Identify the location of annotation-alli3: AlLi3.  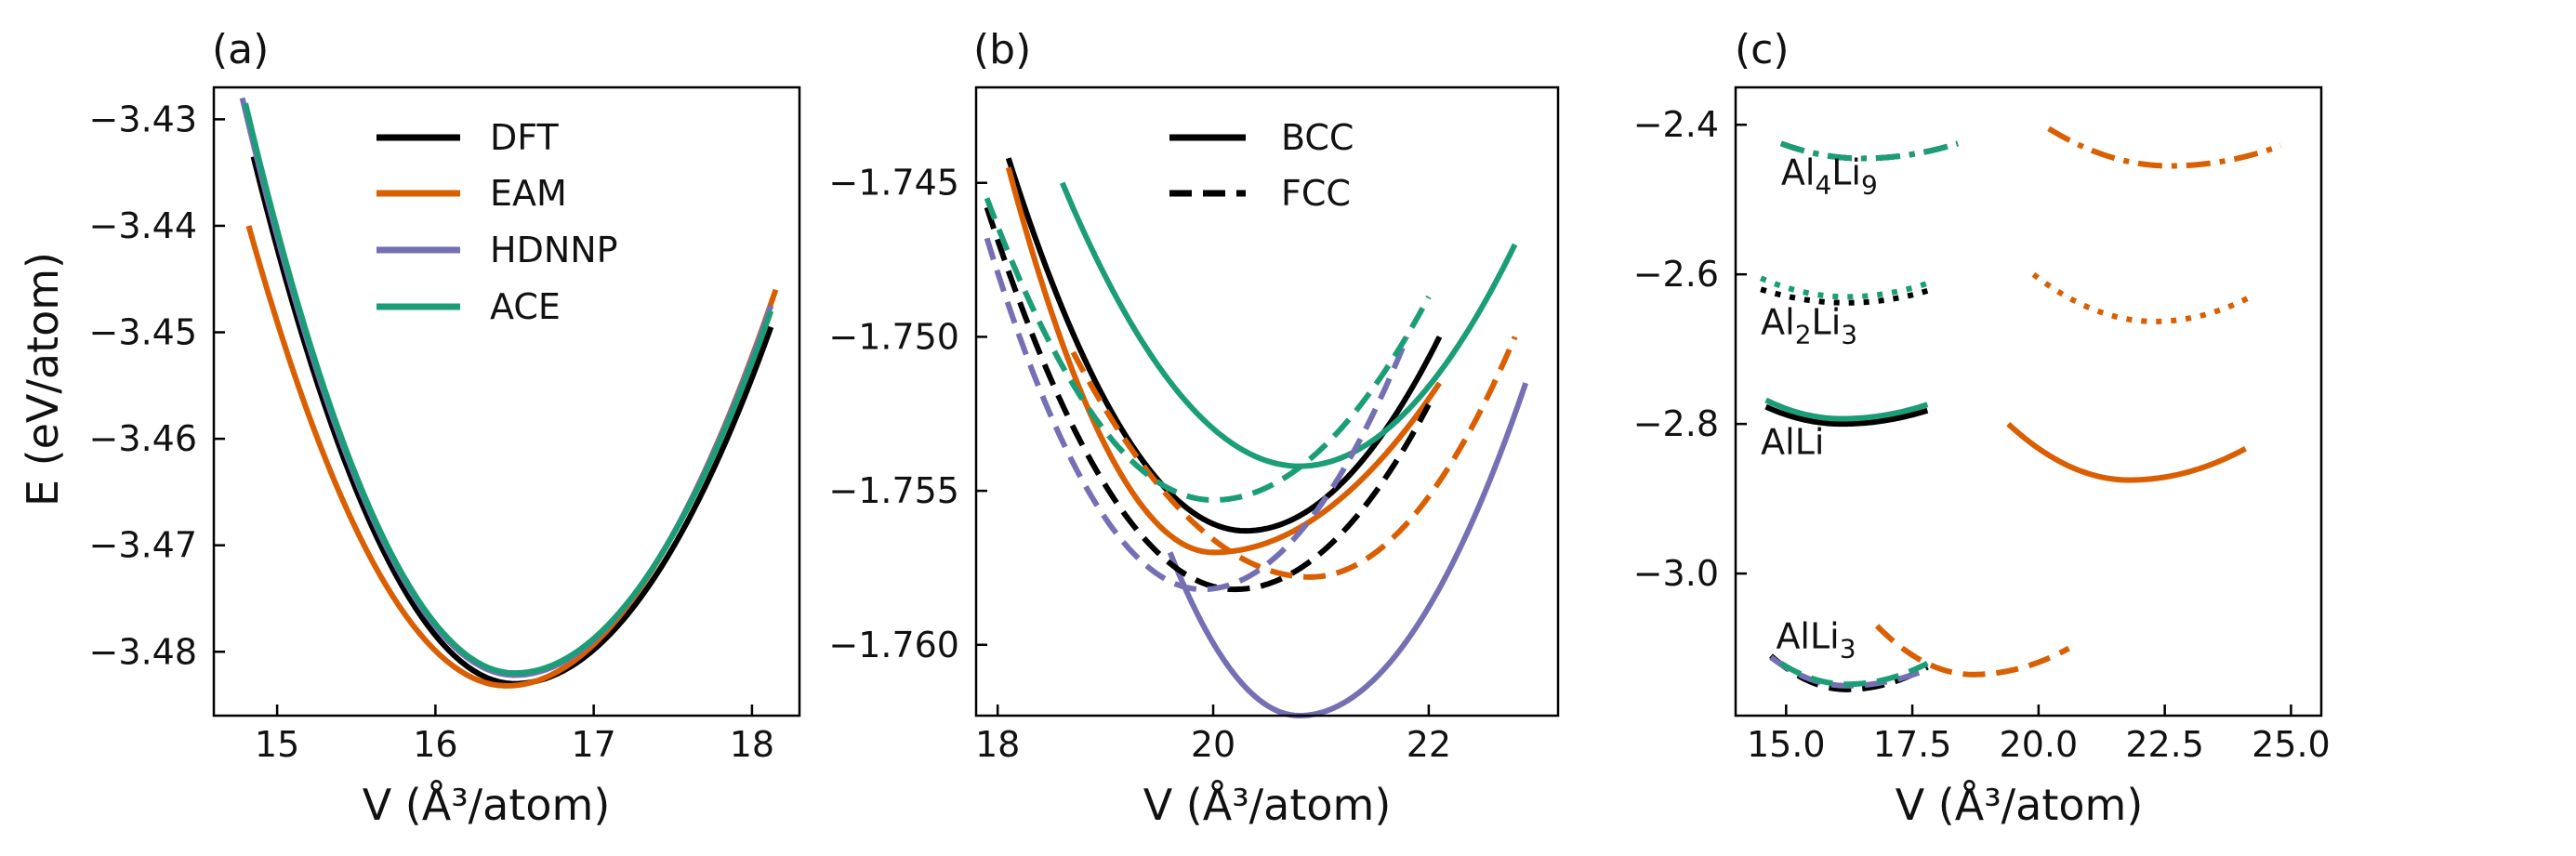
(1816, 640).